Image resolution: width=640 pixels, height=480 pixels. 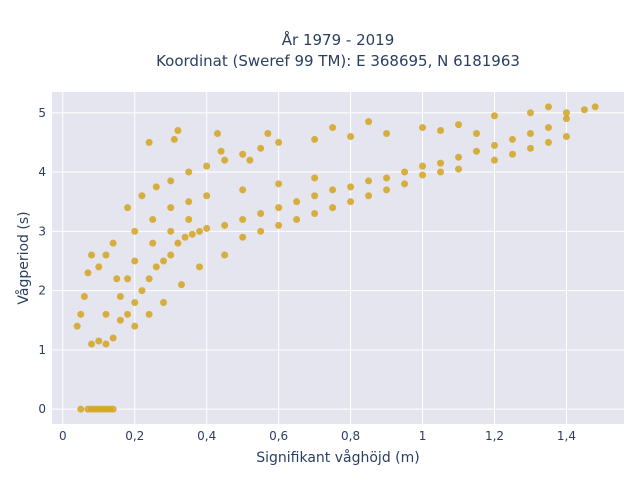 I want to click on y-tick-label: 1, so click(x=42, y=350).